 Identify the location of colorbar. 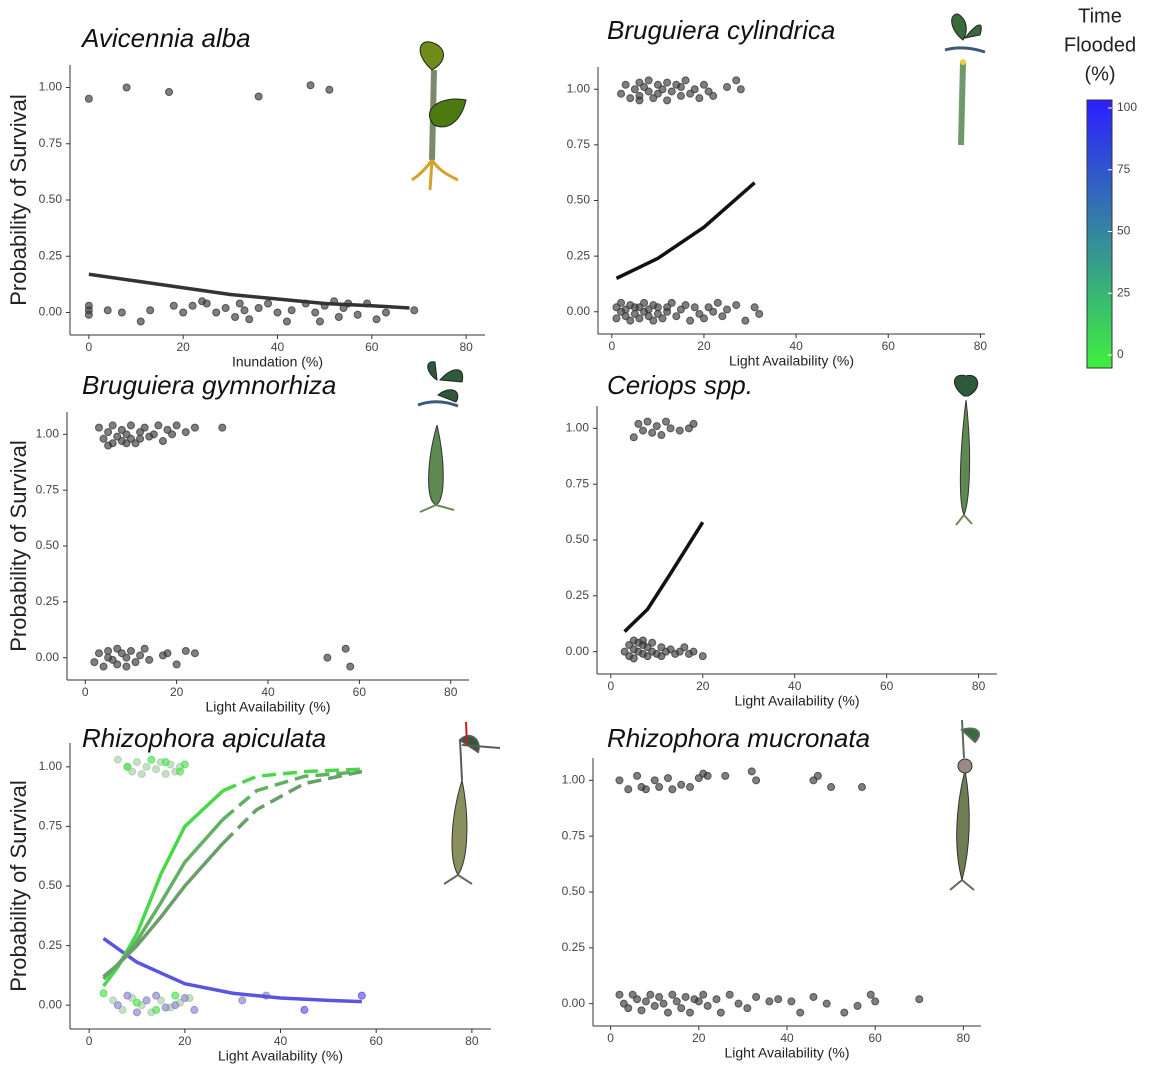
(1099, 234).